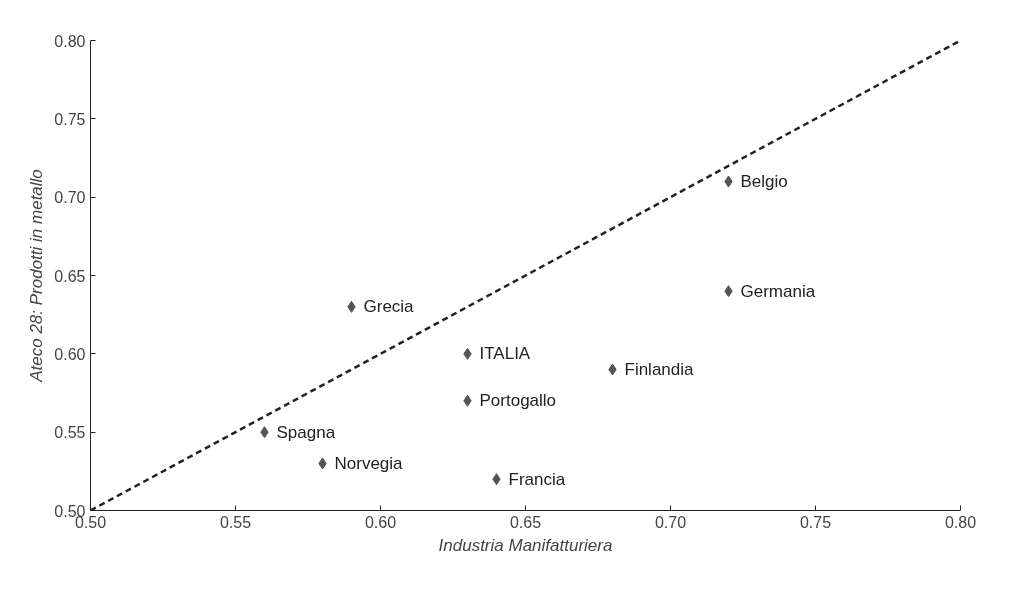 This screenshot has height=590, width=1010. I want to click on x-tick-label: 0.80, so click(960, 522).